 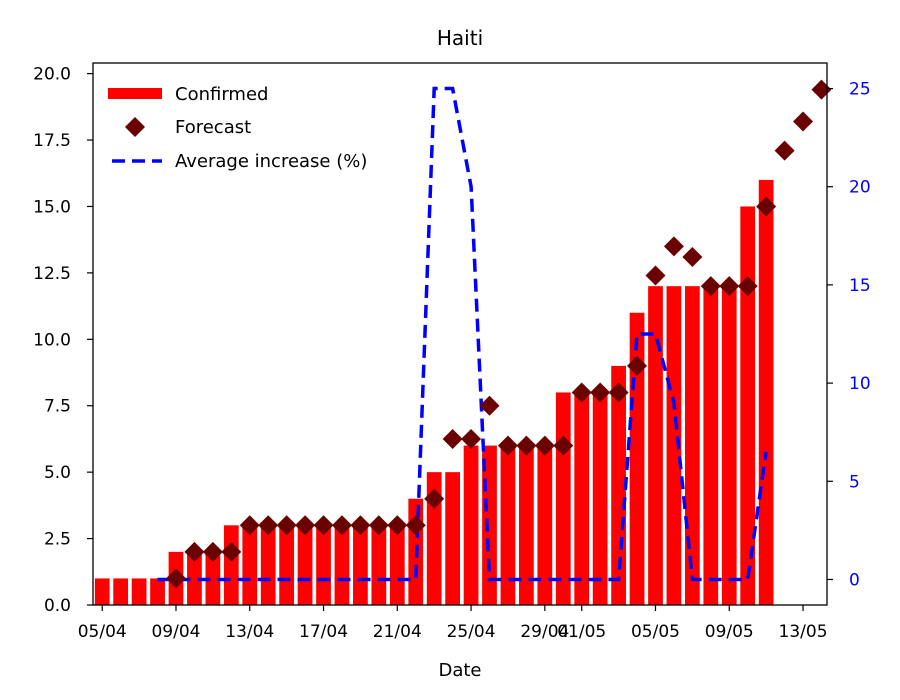 What do you see at coordinates (860, 286) in the screenshot?
I see `y2-tick-label: 15` at bounding box center [860, 286].